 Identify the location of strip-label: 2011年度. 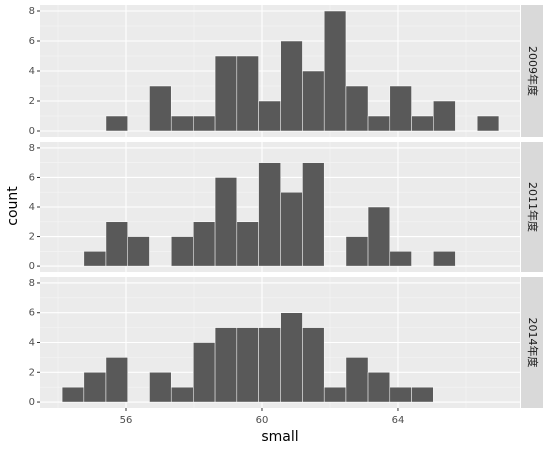
(533, 207).